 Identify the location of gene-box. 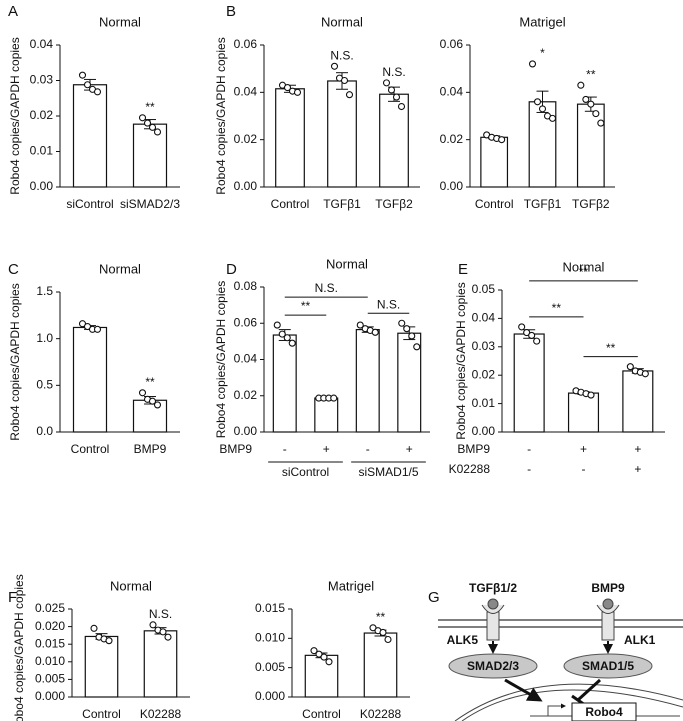
(604, 711).